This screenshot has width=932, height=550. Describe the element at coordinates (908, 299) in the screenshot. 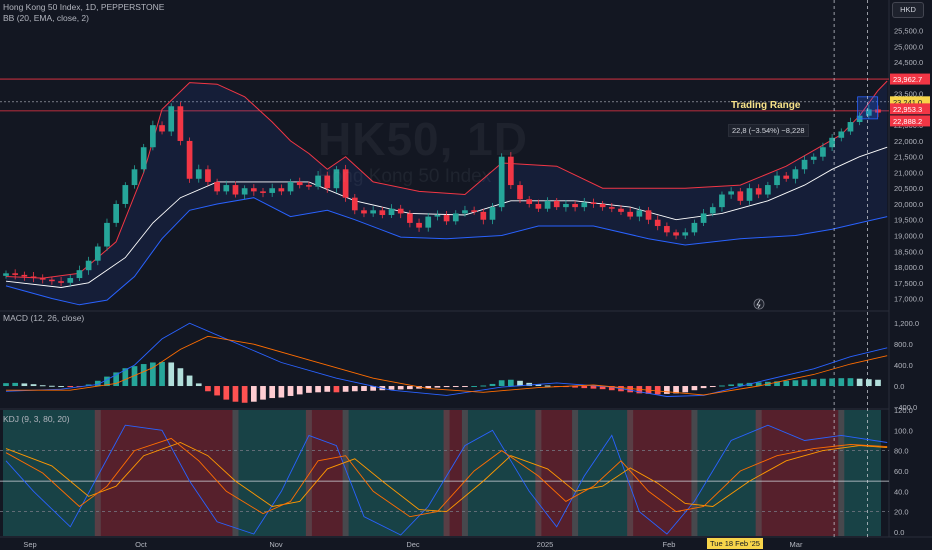

I see `y-tick-label: 17,000.0` at that location.